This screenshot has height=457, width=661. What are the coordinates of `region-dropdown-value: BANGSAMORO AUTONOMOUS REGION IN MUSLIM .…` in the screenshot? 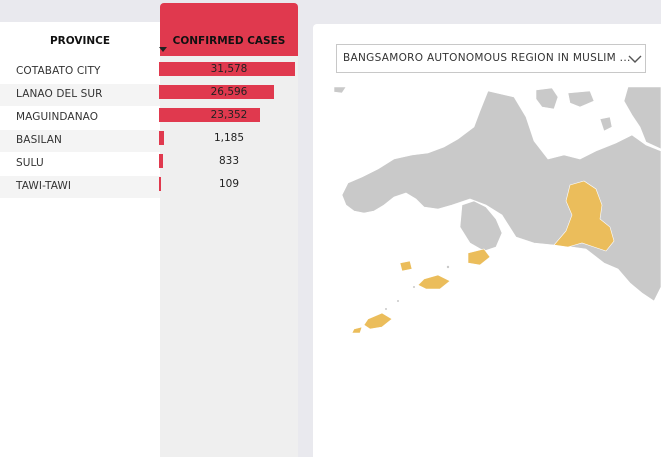 It's located at (487, 58).